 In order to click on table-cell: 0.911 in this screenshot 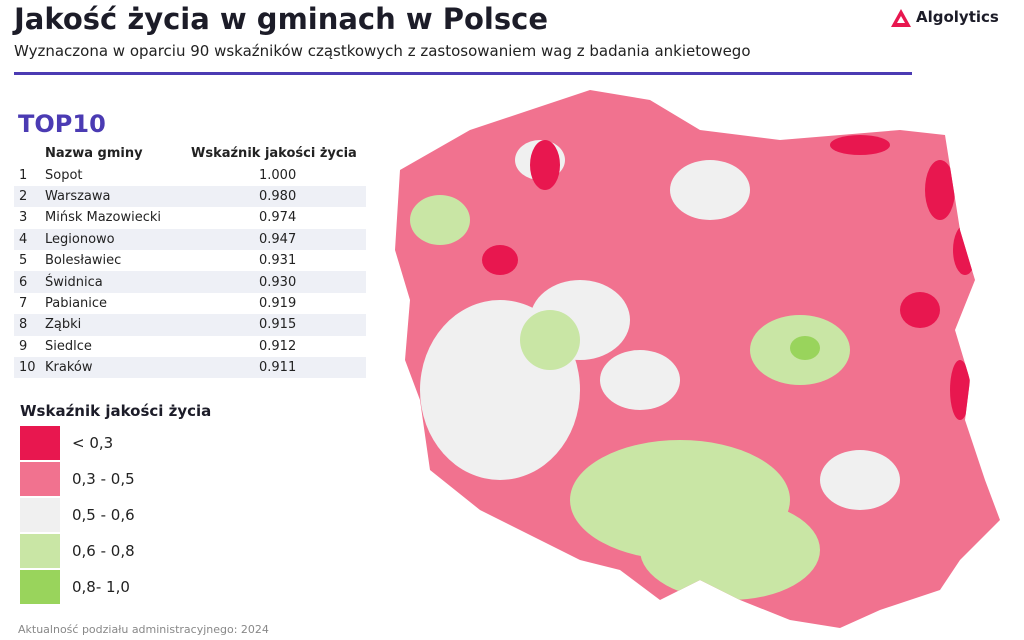, I will do `click(278, 367)`.